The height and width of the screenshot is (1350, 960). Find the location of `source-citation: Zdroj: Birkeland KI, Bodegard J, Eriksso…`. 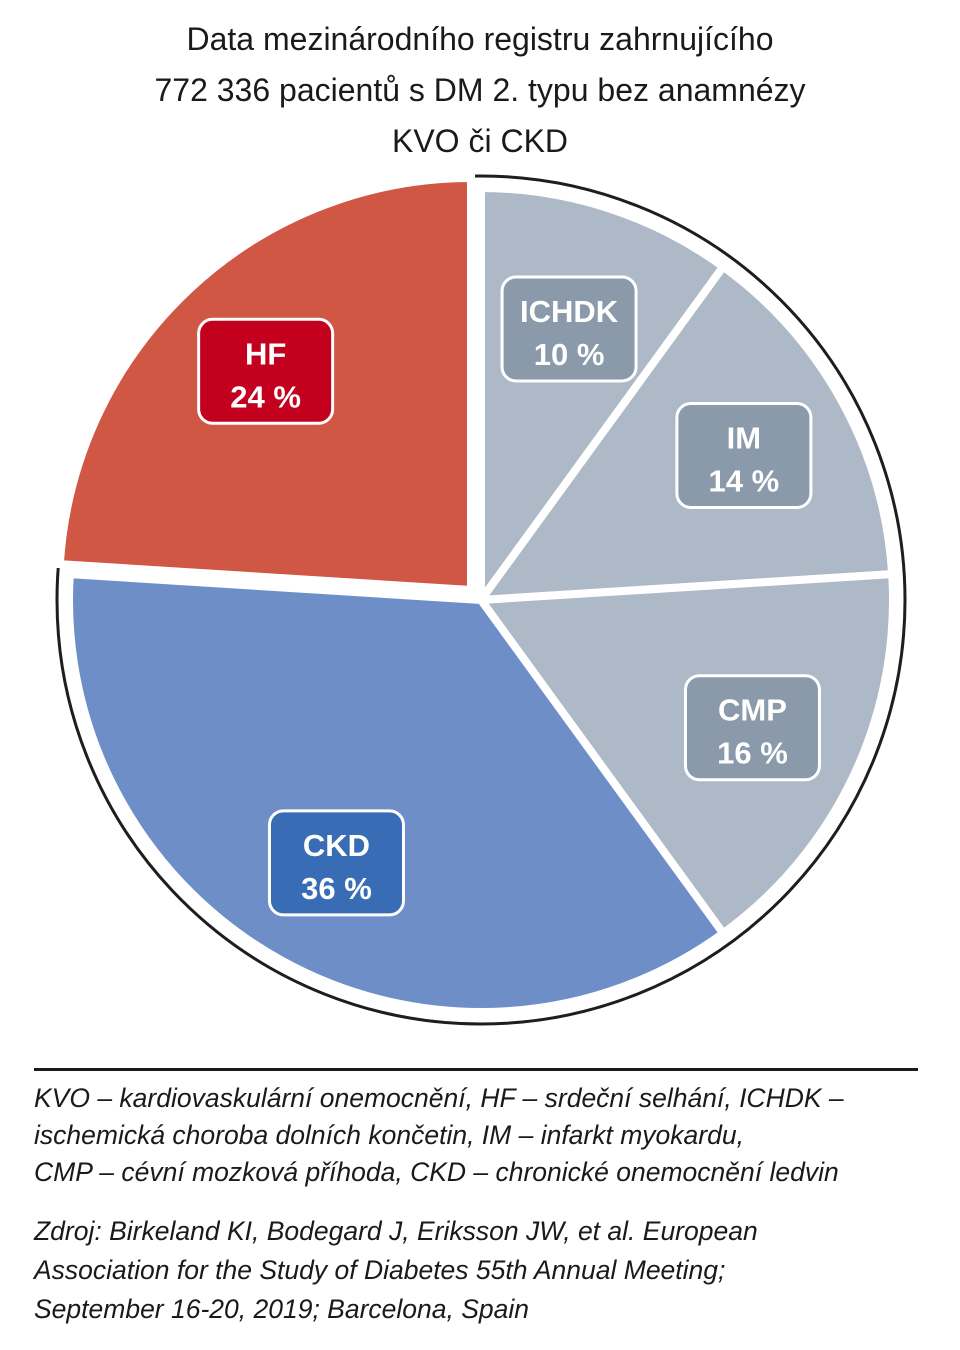

source-citation: Zdroj: Birkeland KI, Bodegard J, Eriksso… is located at coordinates (484, 1270).